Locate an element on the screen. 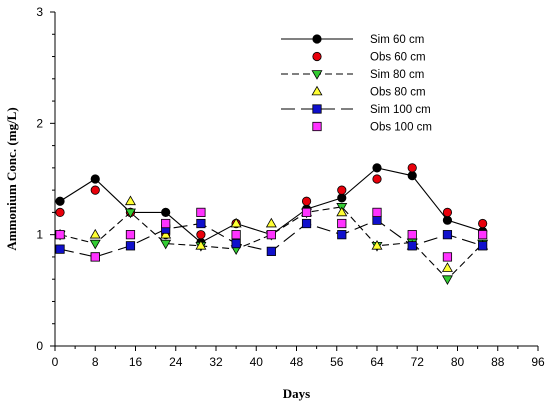  x-tick-label: 72 is located at coordinates (418, 362).